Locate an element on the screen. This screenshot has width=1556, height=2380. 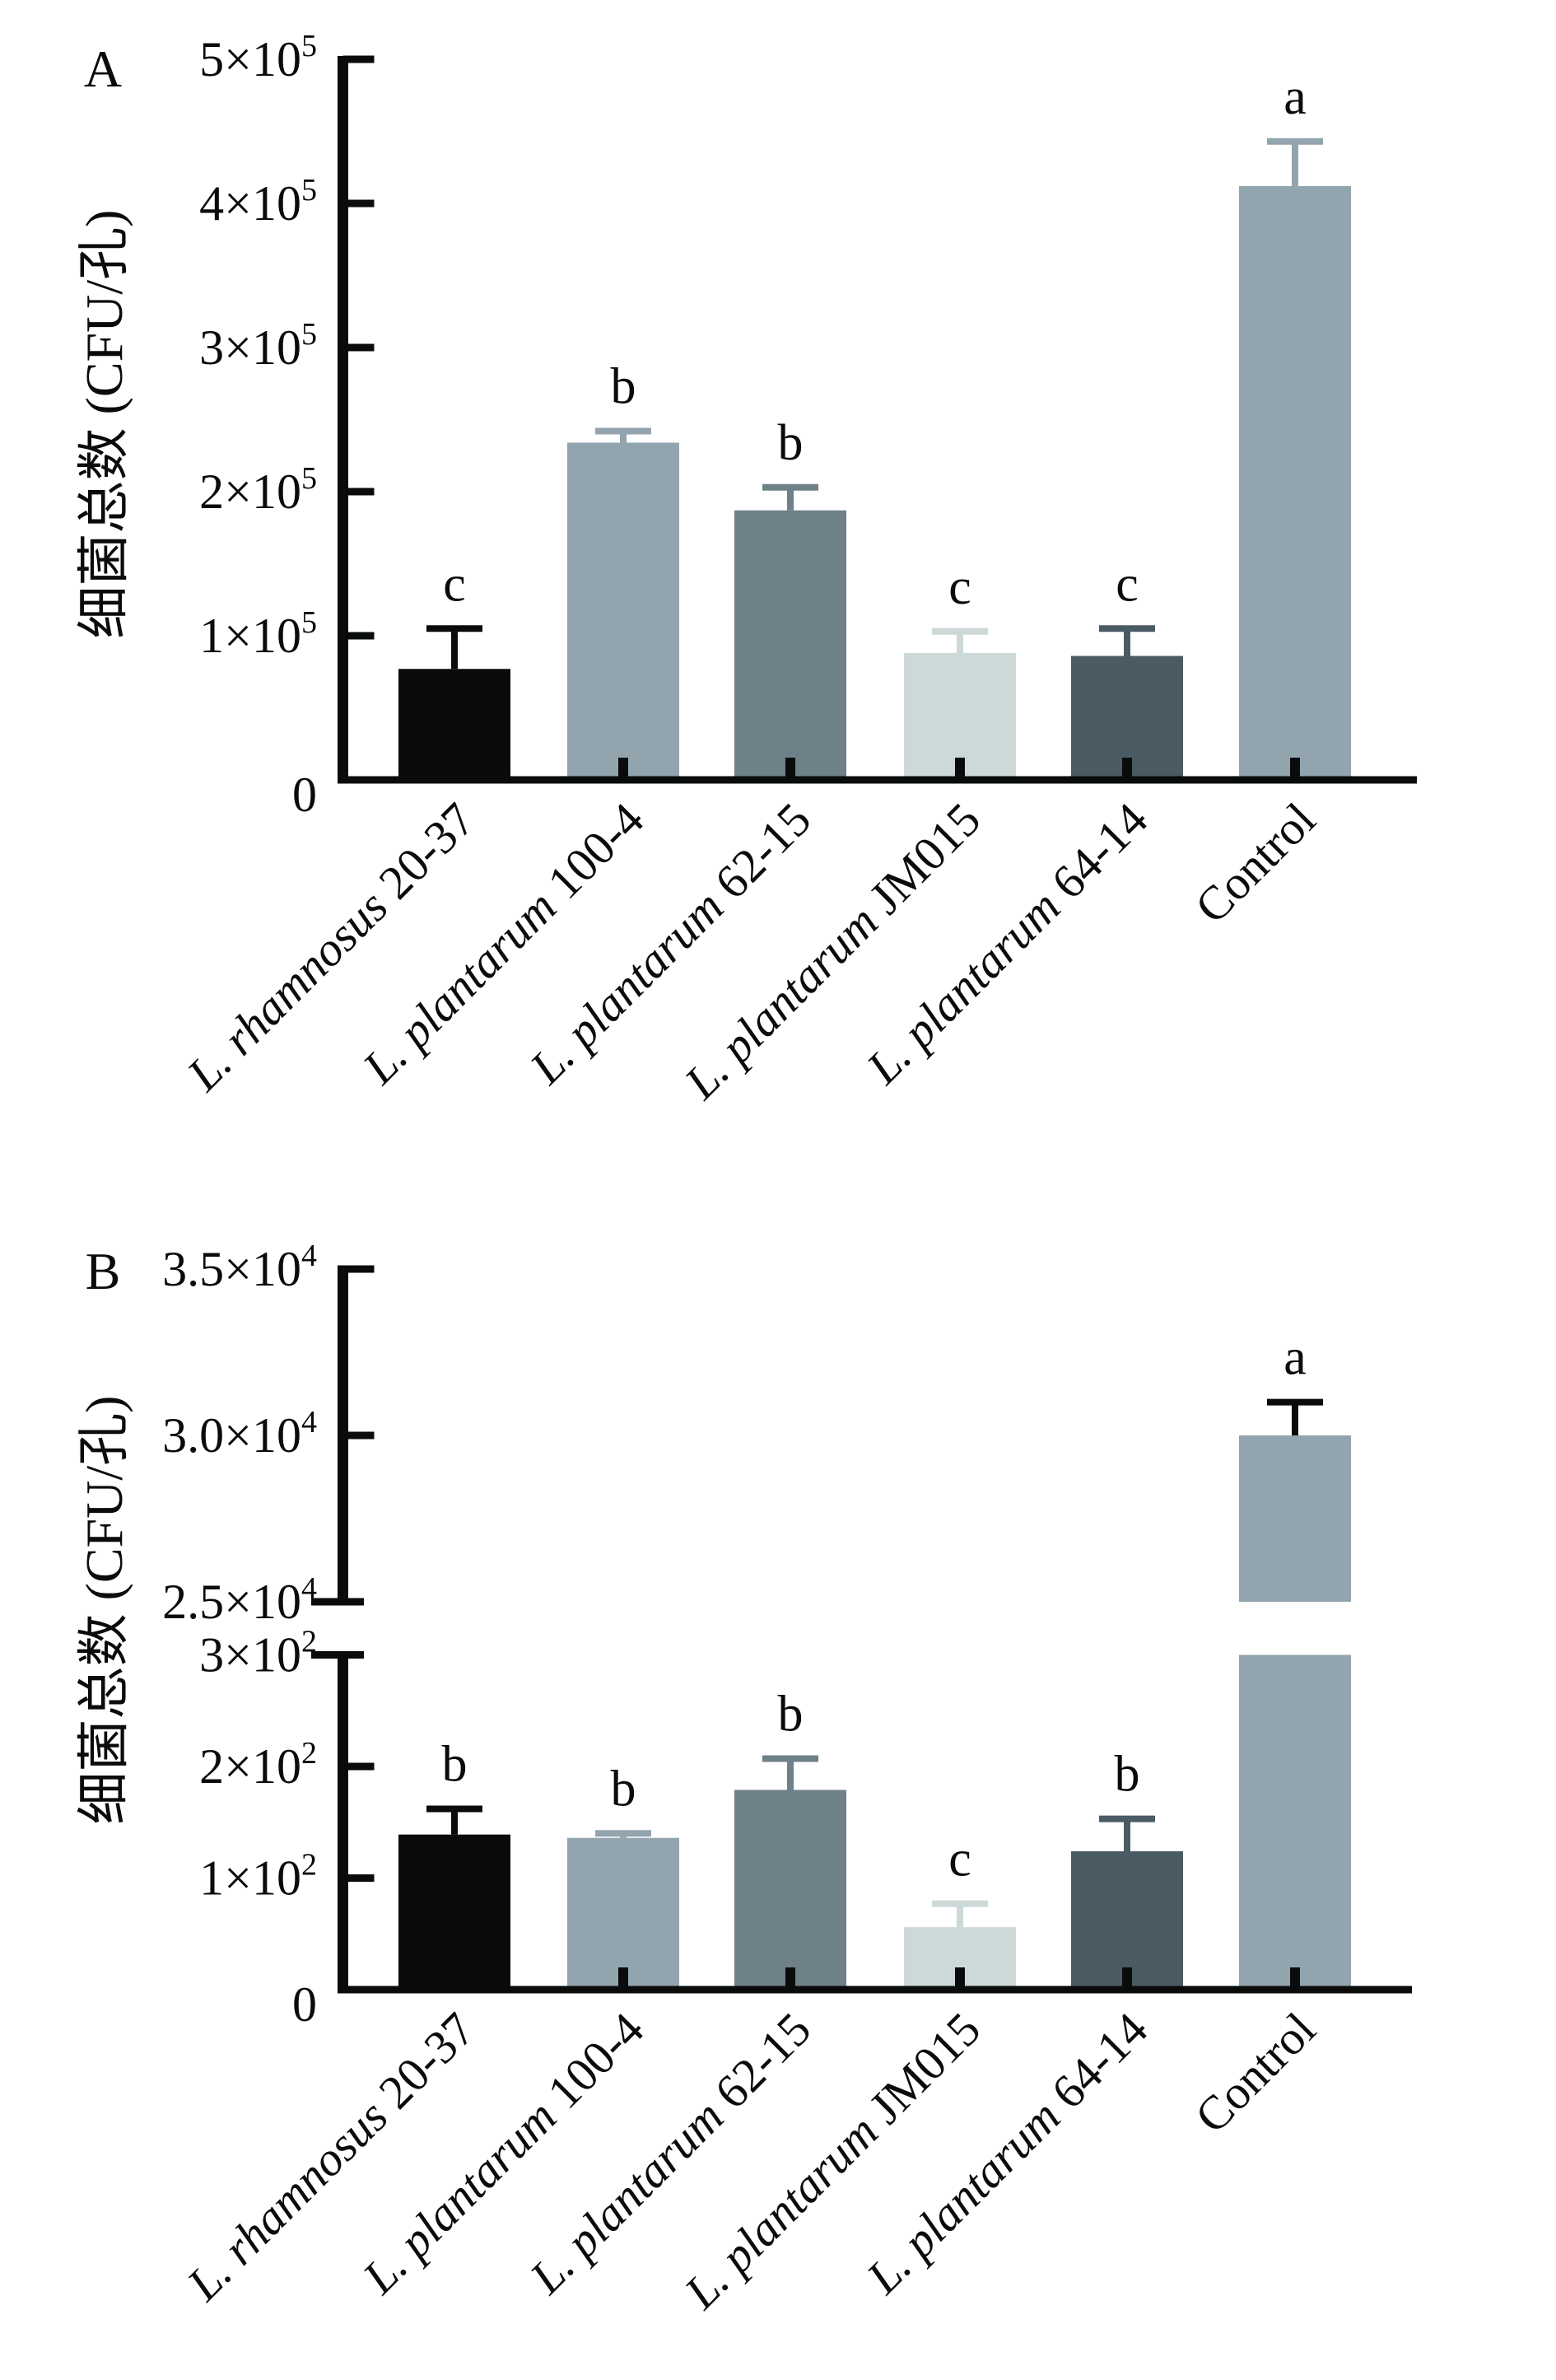
y-tick-label: 3×10⁵ is located at coordinates (258, 346).